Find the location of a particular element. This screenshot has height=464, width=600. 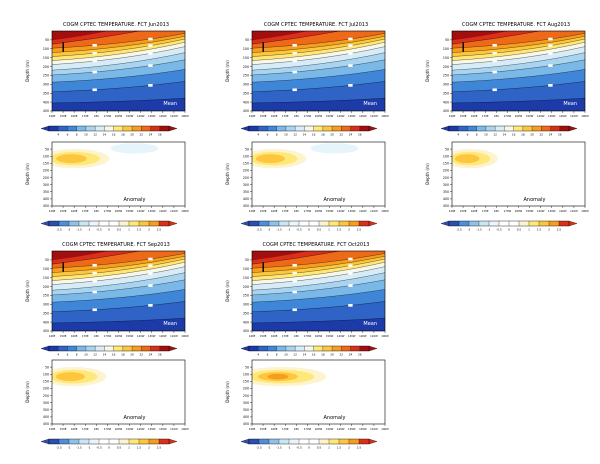

colorbar: -2.5 -2 -1.5 -1 -0.5 0 0.5 1 1.5 2 2.5 is located at coordinates (309, 444).